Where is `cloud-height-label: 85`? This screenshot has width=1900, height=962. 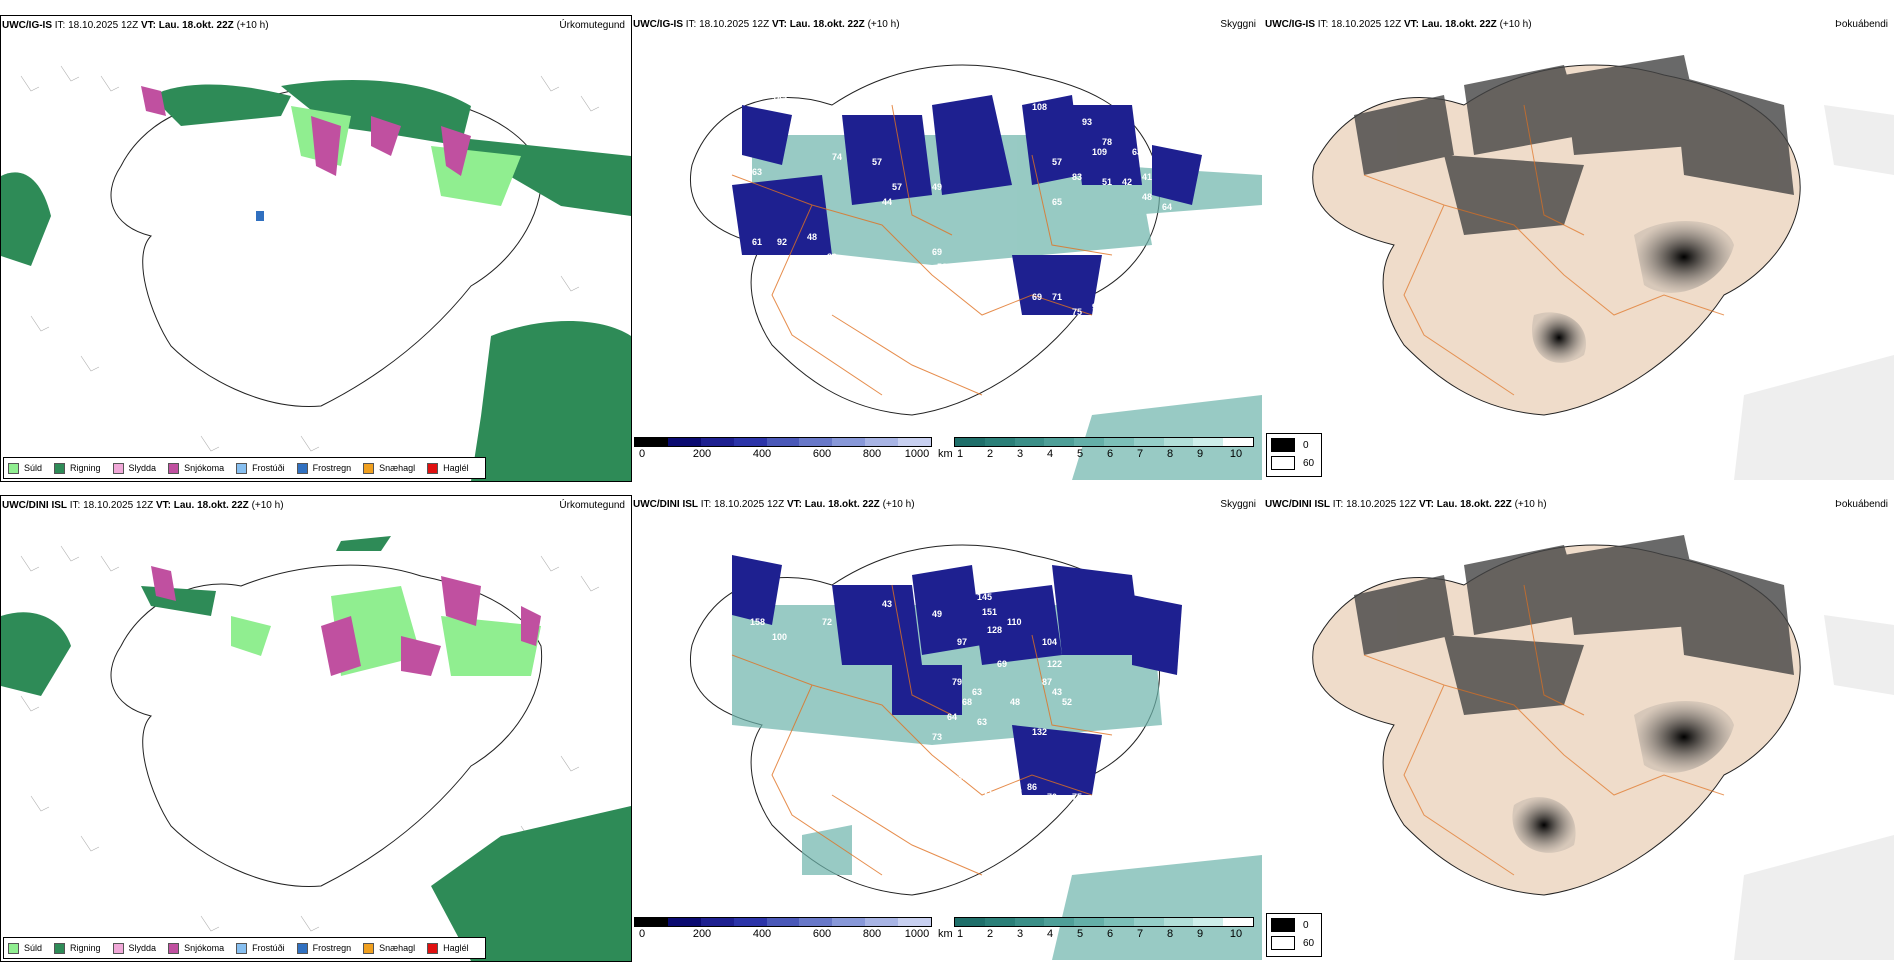
cloud-height-label: 85 is located at coordinates (1107, 792).